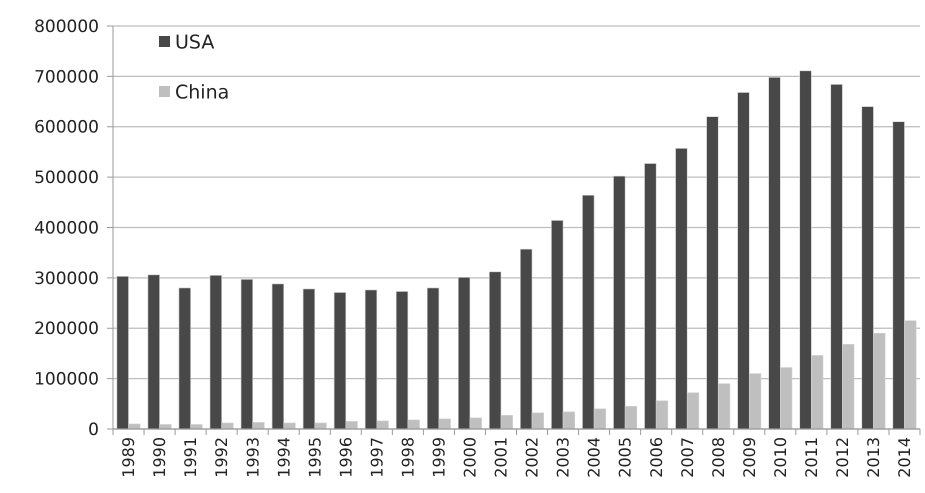  I want to click on y-tick-label: 200000, so click(66, 329).